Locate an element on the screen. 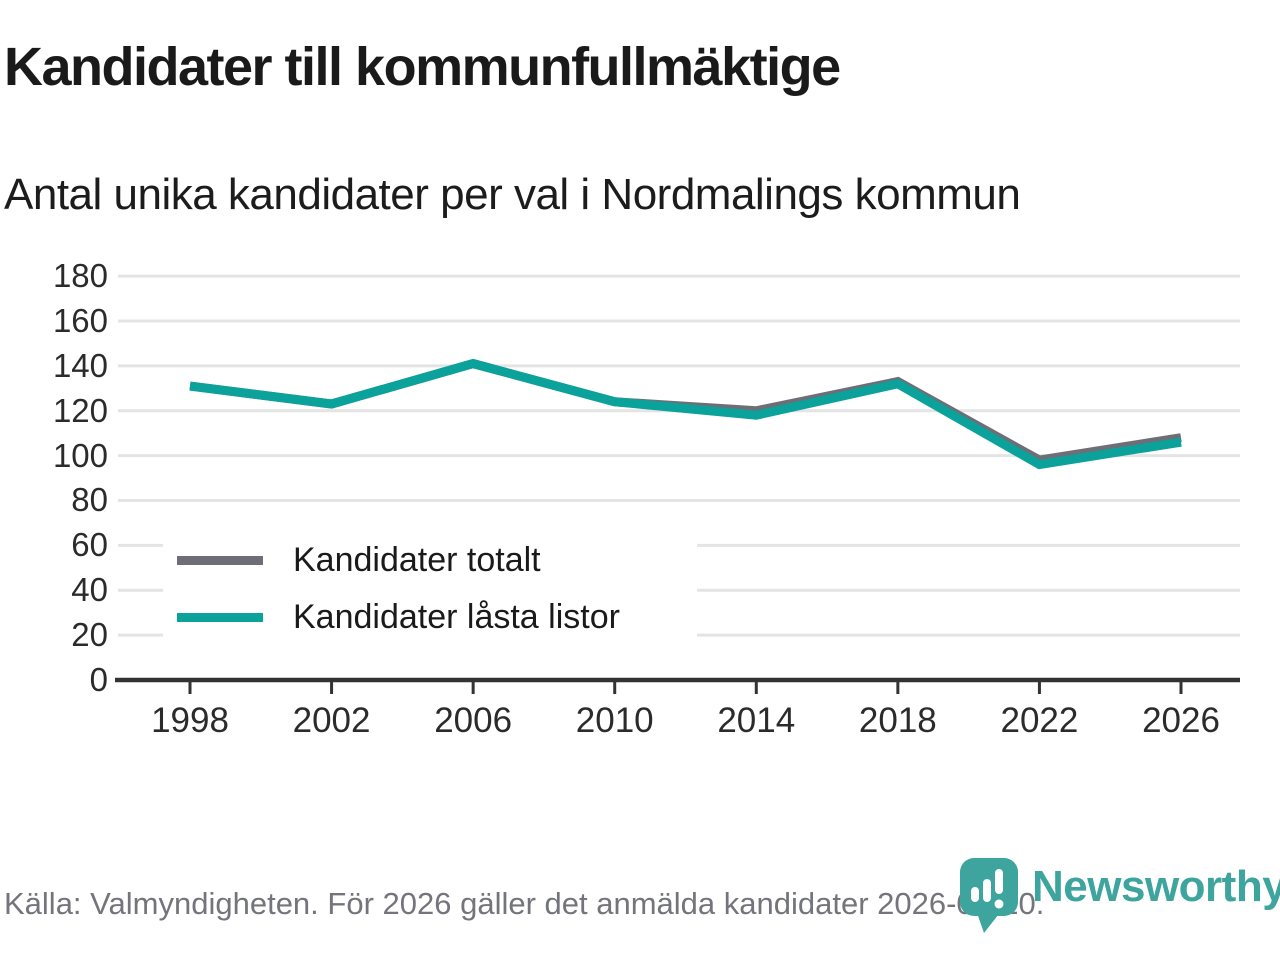  y-tick-label: 180 is located at coordinates (80, 276).